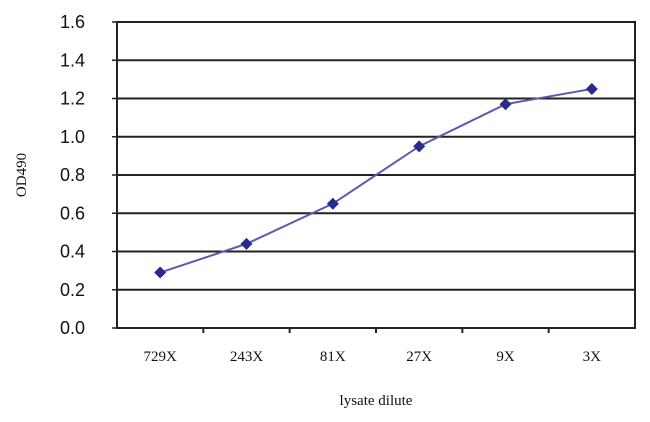 The image size is (650, 422). What do you see at coordinates (592, 357) in the screenshot?
I see `x-tick-label: 3X` at bounding box center [592, 357].